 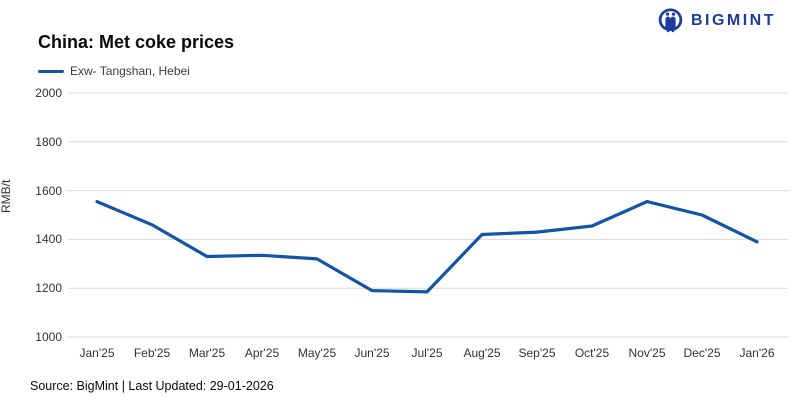 I want to click on brand-logo: BIGMINT, so click(x=716, y=20).